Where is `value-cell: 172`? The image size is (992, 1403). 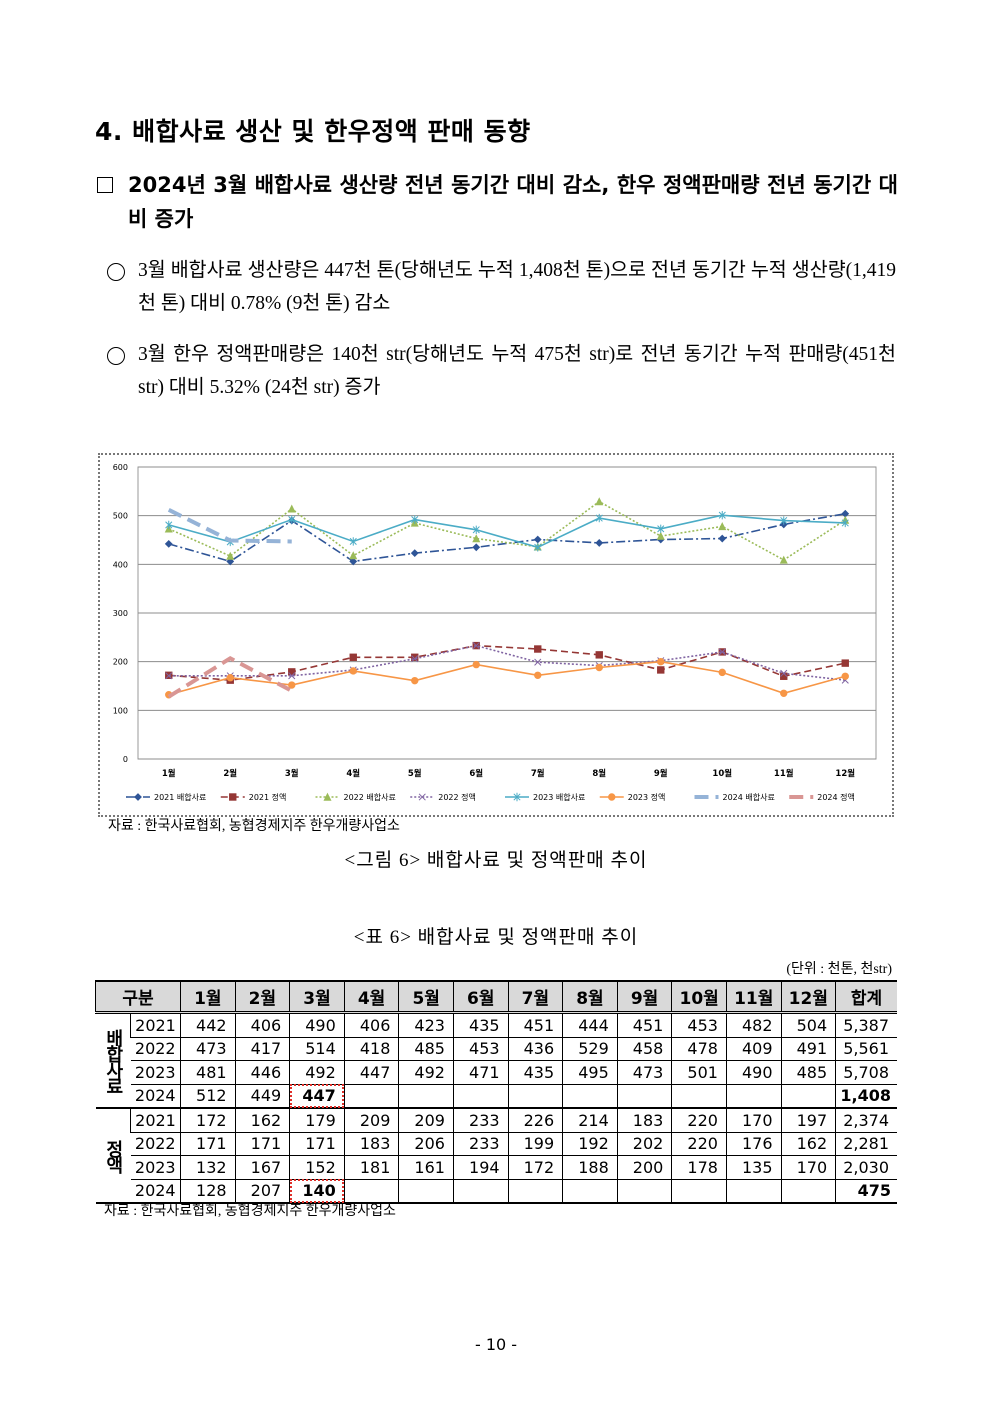 value-cell: 172 is located at coordinates (208, 1120).